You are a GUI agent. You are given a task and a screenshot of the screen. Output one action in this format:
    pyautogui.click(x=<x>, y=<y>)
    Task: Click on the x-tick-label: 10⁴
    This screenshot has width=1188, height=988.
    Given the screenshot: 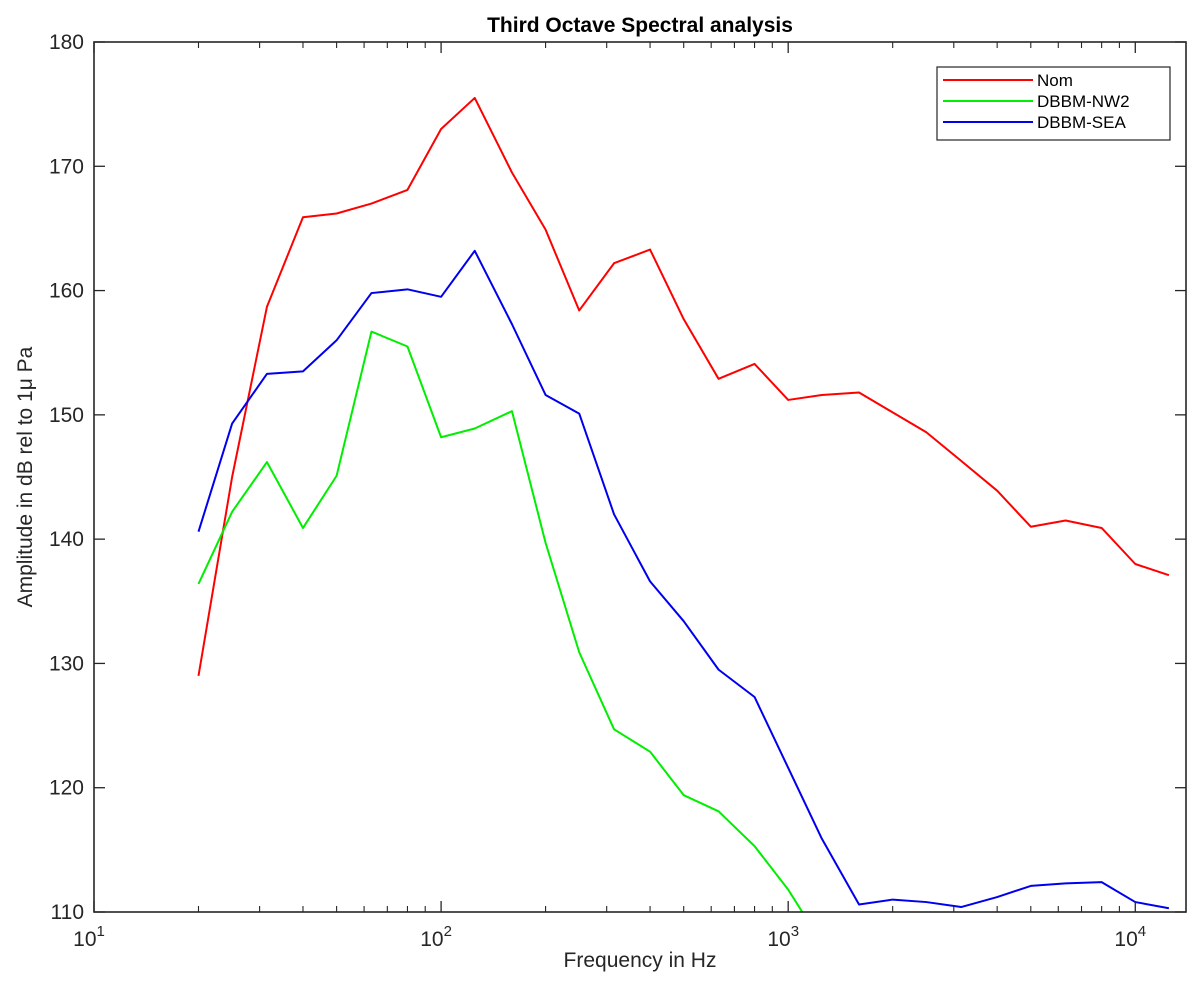 What is the action you would take?
    pyautogui.click(x=1130, y=937)
    